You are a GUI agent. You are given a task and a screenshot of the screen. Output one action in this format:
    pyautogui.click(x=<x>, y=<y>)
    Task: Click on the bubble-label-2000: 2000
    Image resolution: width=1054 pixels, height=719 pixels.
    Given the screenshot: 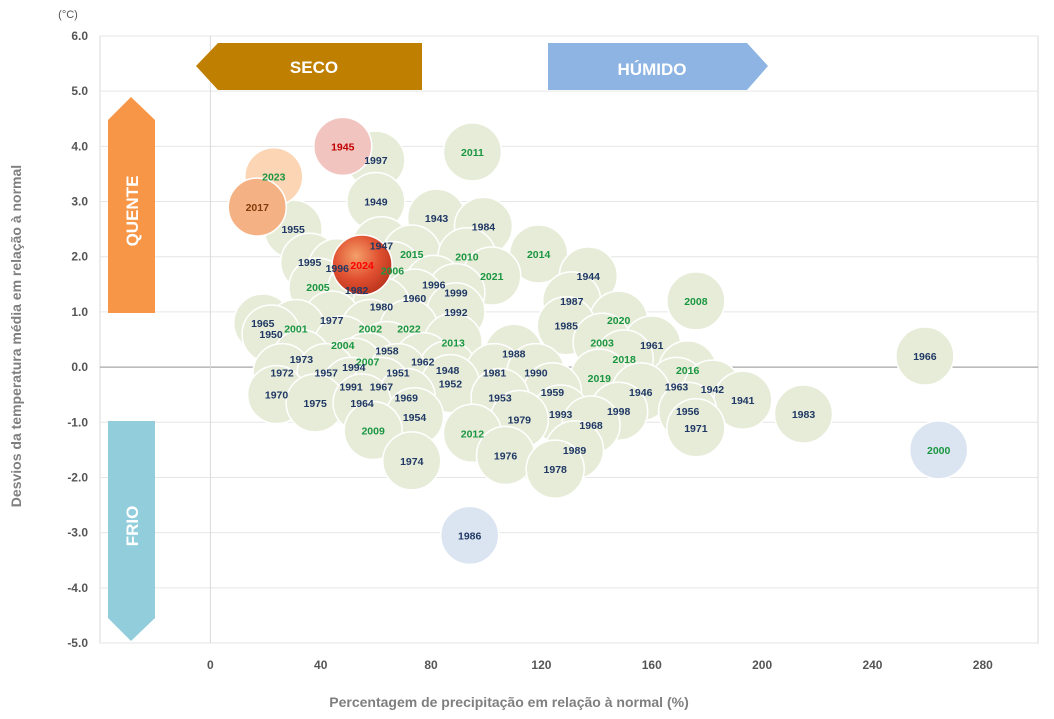 What is the action you would take?
    pyautogui.click(x=939, y=451)
    